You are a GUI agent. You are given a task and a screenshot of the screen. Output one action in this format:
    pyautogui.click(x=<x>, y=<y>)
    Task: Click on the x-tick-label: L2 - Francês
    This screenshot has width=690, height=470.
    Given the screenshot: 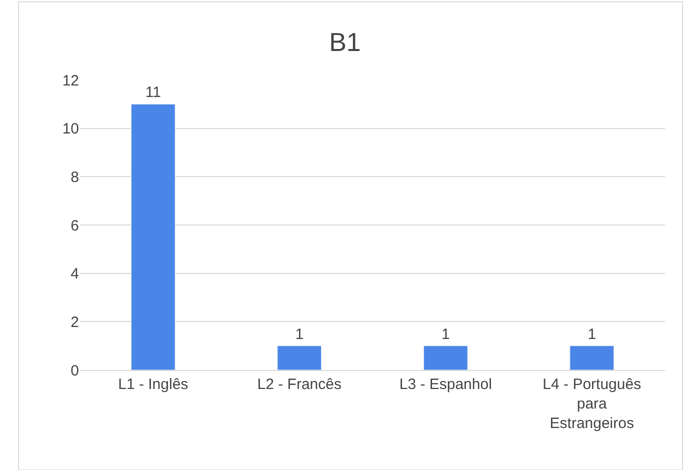 What is the action you would take?
    pyautogui.click(x=299, y=384)
    